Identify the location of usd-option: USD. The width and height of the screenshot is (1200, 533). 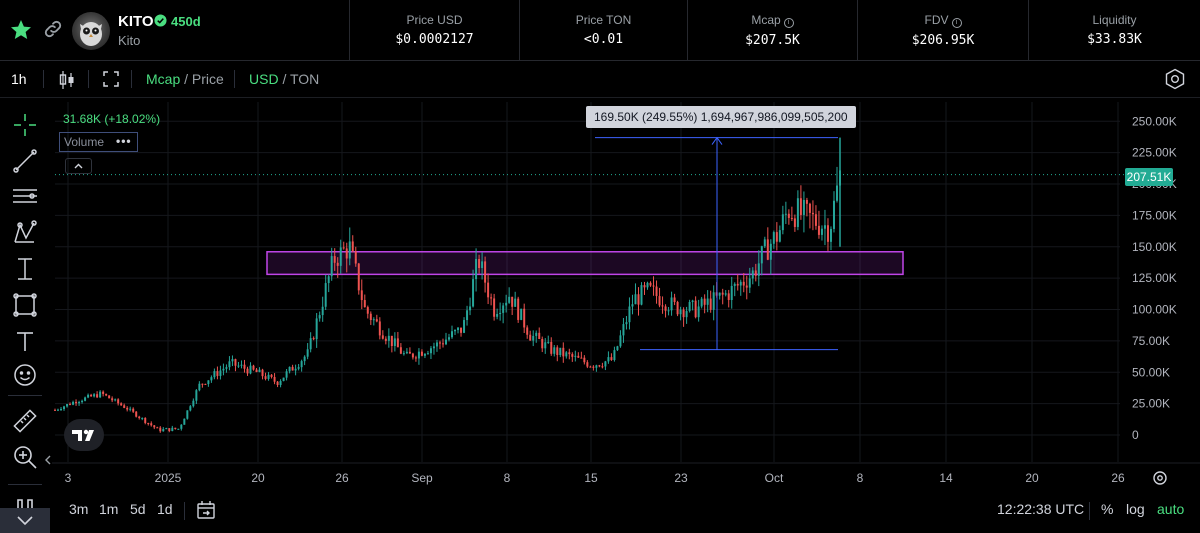
(264, 79).